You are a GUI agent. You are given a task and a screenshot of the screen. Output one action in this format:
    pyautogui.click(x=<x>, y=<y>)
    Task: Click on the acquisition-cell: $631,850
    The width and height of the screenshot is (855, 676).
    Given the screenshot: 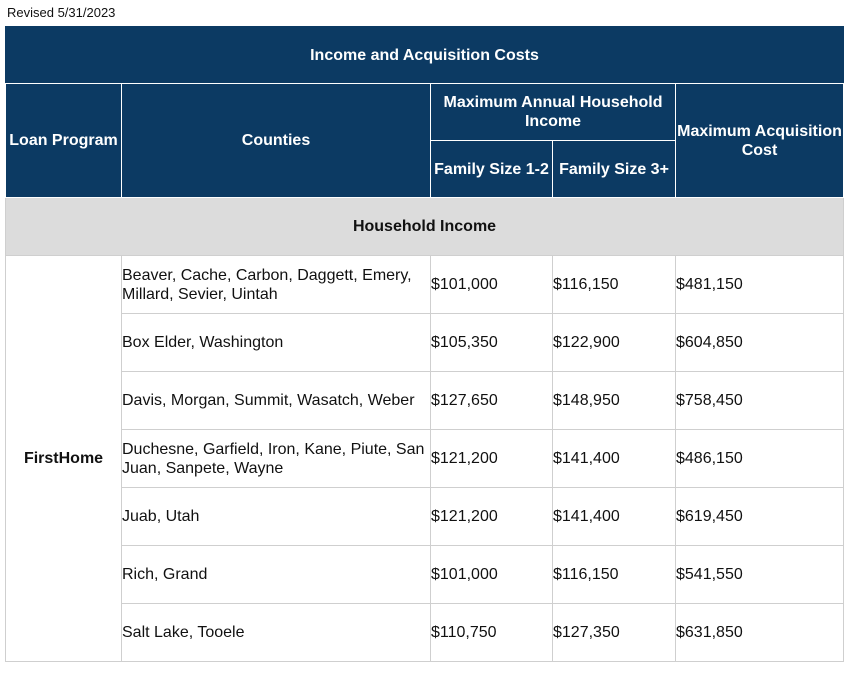 What is the action you would take?
    pyautogui.click(x=759, y=632)
    